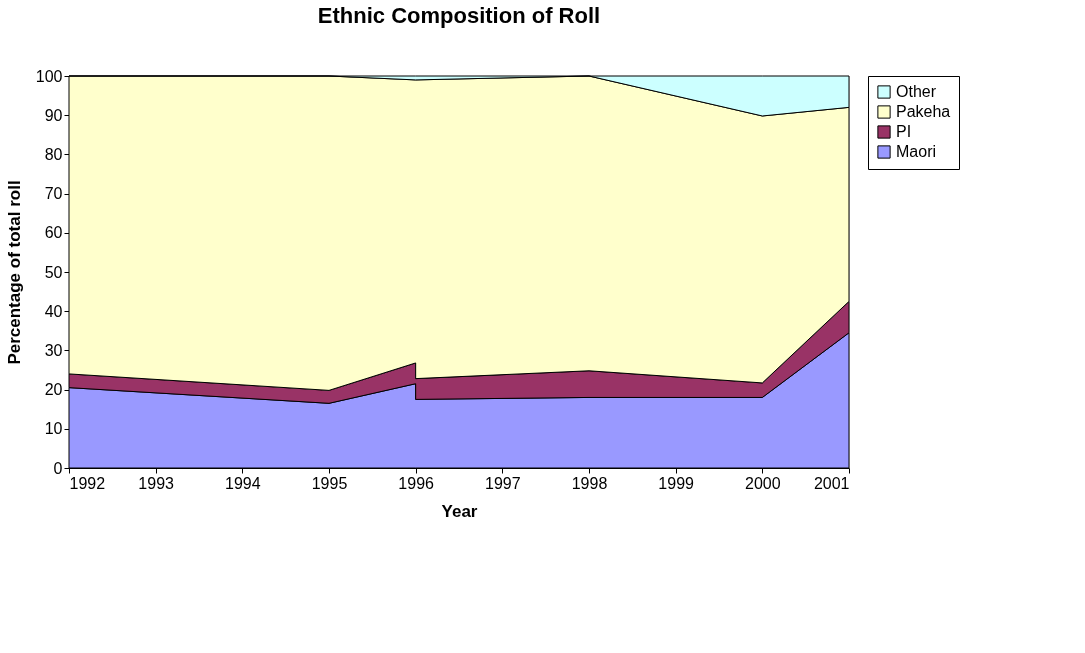 The width and height of the screenshot is (1085, 653). I want to click on legend-label: Other, so click(916, 91).